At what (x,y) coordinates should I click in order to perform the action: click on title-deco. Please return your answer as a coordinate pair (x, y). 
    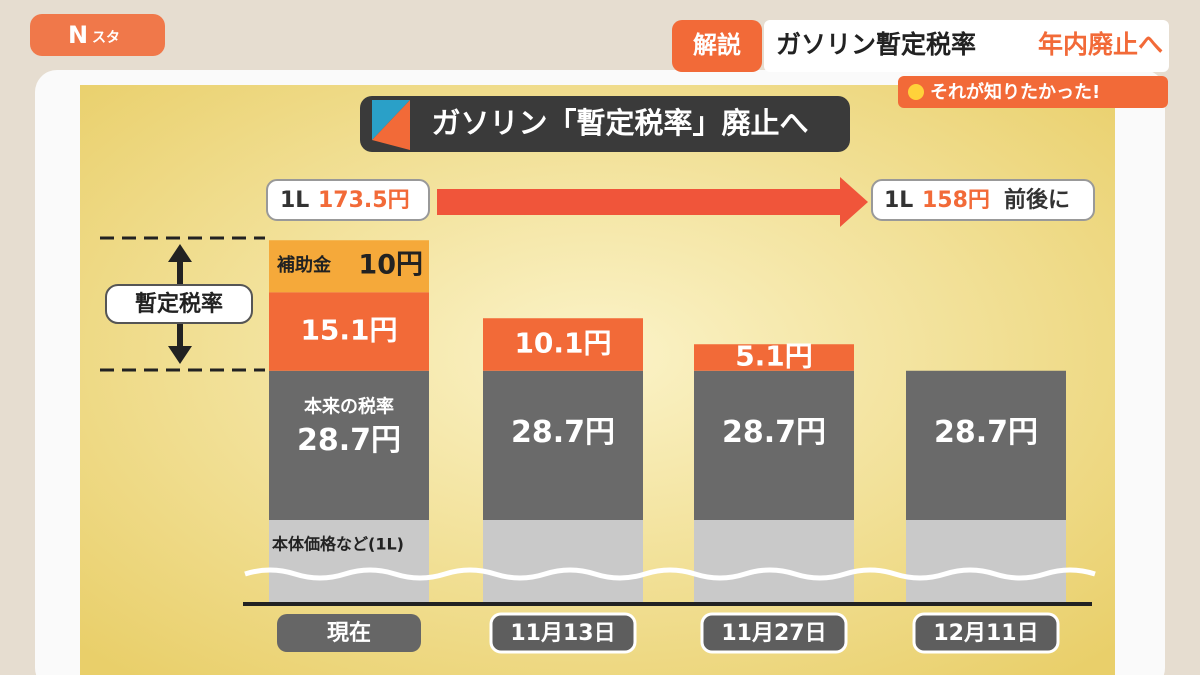
    Looking at the image, I should click on (391, 125).